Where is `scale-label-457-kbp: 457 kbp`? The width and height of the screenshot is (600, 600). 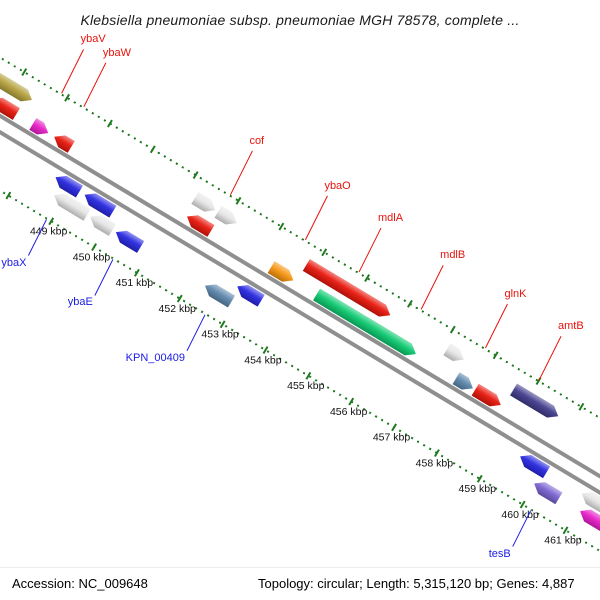 scale-label-457-kbp: 457 kbp is located at coordinates (391, 437).